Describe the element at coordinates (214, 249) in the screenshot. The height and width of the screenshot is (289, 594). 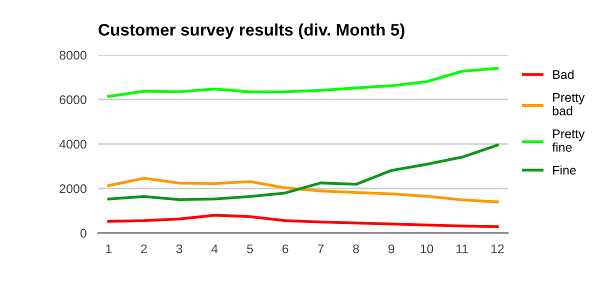
I see `x-tick-label: 4` at that location.